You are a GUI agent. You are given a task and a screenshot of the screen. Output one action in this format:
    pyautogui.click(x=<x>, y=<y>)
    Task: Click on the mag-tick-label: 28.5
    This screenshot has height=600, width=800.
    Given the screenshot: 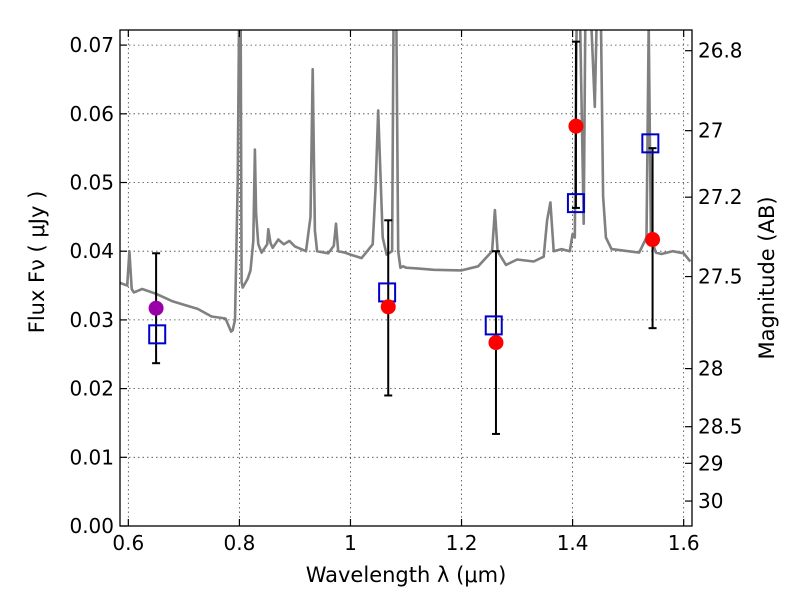 What is the action you would take?
    pyautogui.click(x=720, y=427)
    